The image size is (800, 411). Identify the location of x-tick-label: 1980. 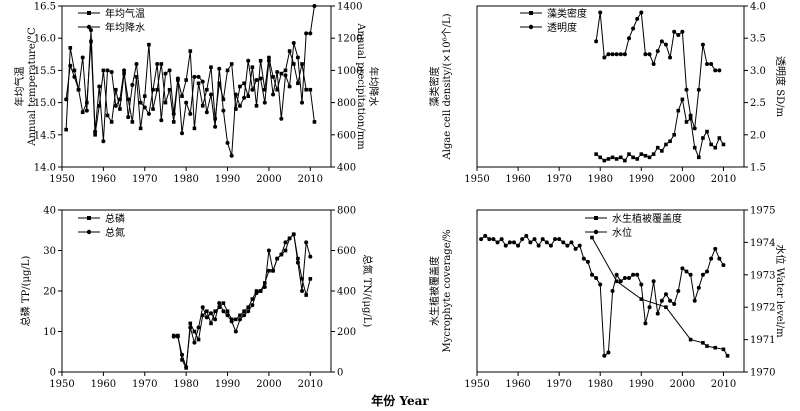
(600, 384).